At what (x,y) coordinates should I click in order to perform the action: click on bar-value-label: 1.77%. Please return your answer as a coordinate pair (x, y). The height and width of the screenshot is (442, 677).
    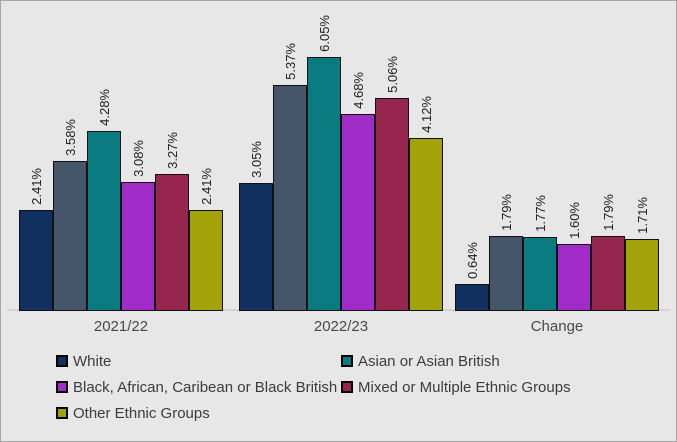
    Looking at the image, I should click on (540, 213).